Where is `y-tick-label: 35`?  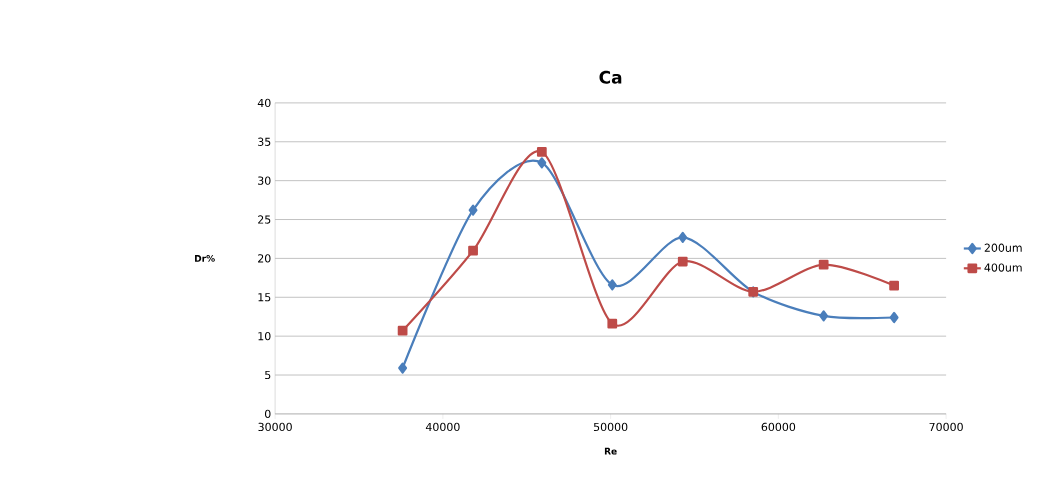 y-tick-label: 35 is located at coordinates (264, 141).